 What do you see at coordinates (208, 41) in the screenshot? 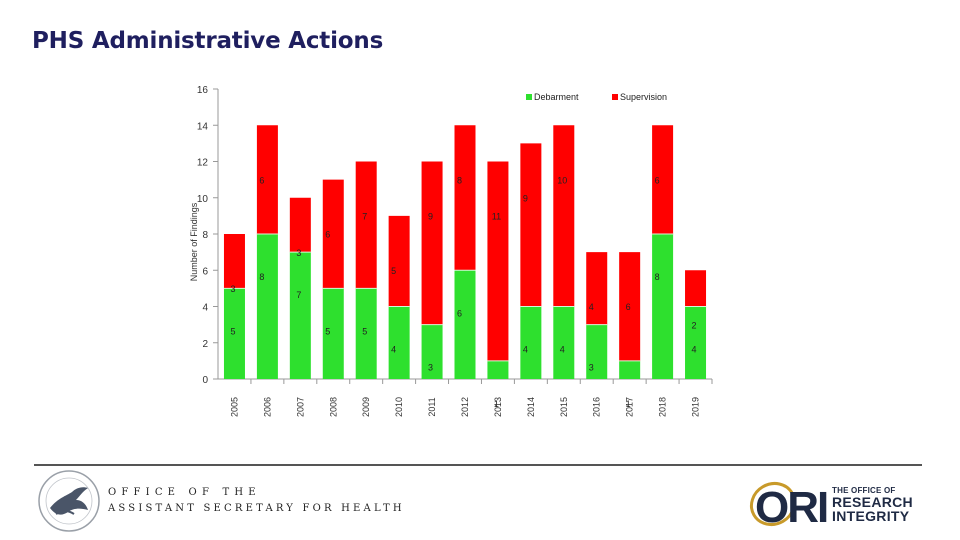
I see `slide-title: PHS Administrative Actions` at bounding box center [208, 41].